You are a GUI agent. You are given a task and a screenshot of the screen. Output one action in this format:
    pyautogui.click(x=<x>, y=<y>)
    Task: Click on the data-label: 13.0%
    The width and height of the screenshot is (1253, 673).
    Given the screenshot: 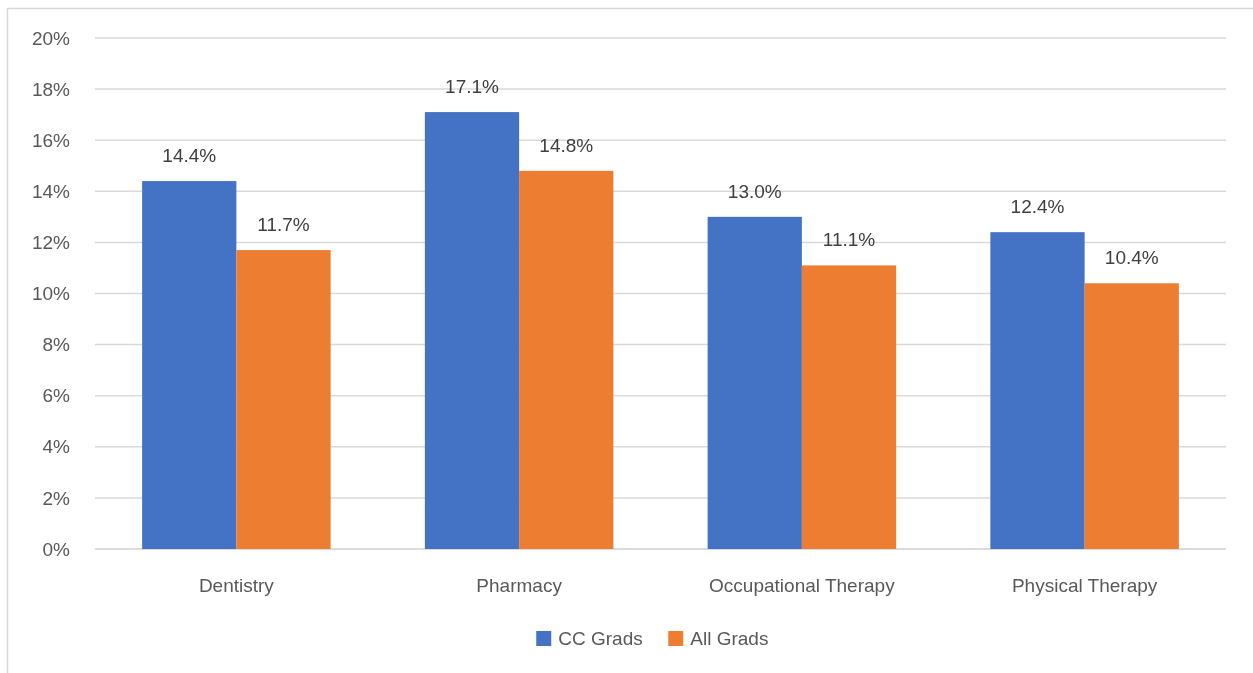 What is the action you would take?
    pyautogui.click(x=754, y=191)
    